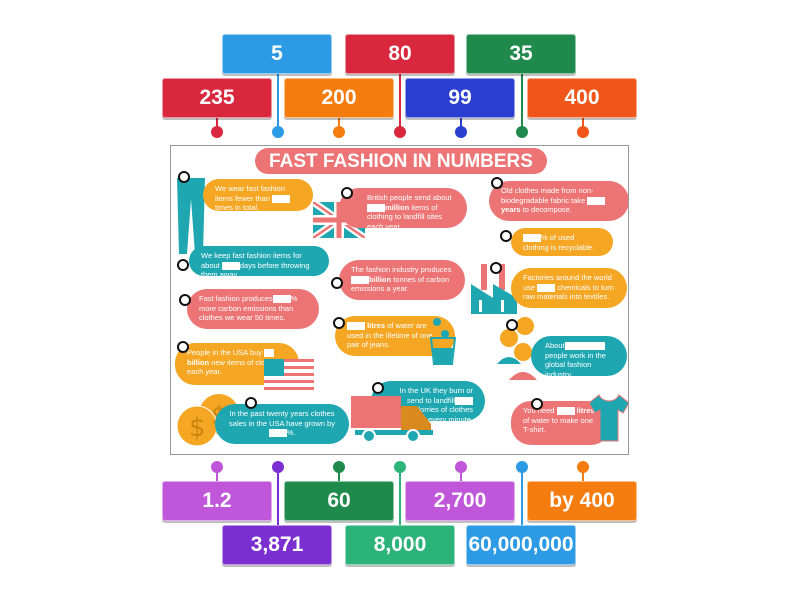 Image resolution: width=800 pixels, height=600 pixels. Describe the element at coordinates (608, 418) in the screenshot. I see `tshirt-icon` at that location.